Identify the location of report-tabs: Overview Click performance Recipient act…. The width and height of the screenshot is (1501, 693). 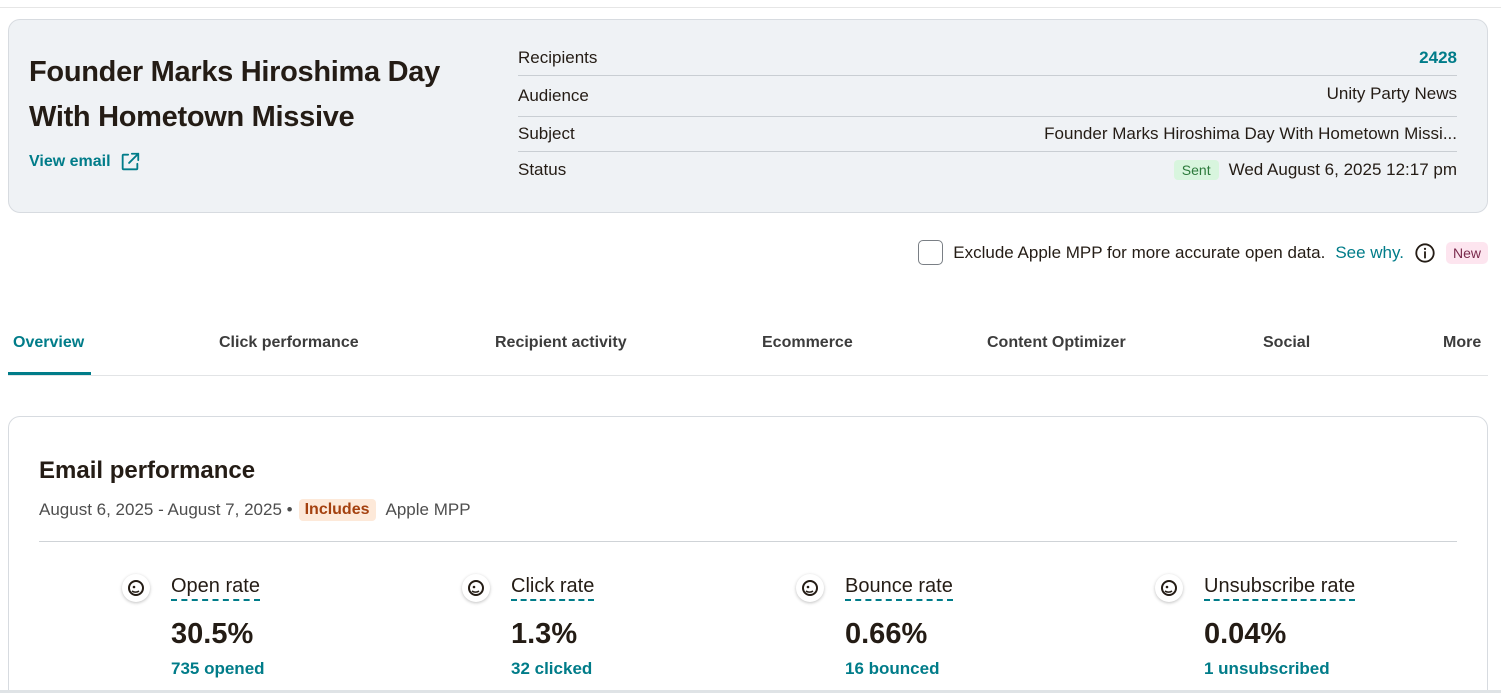
(748, 349).